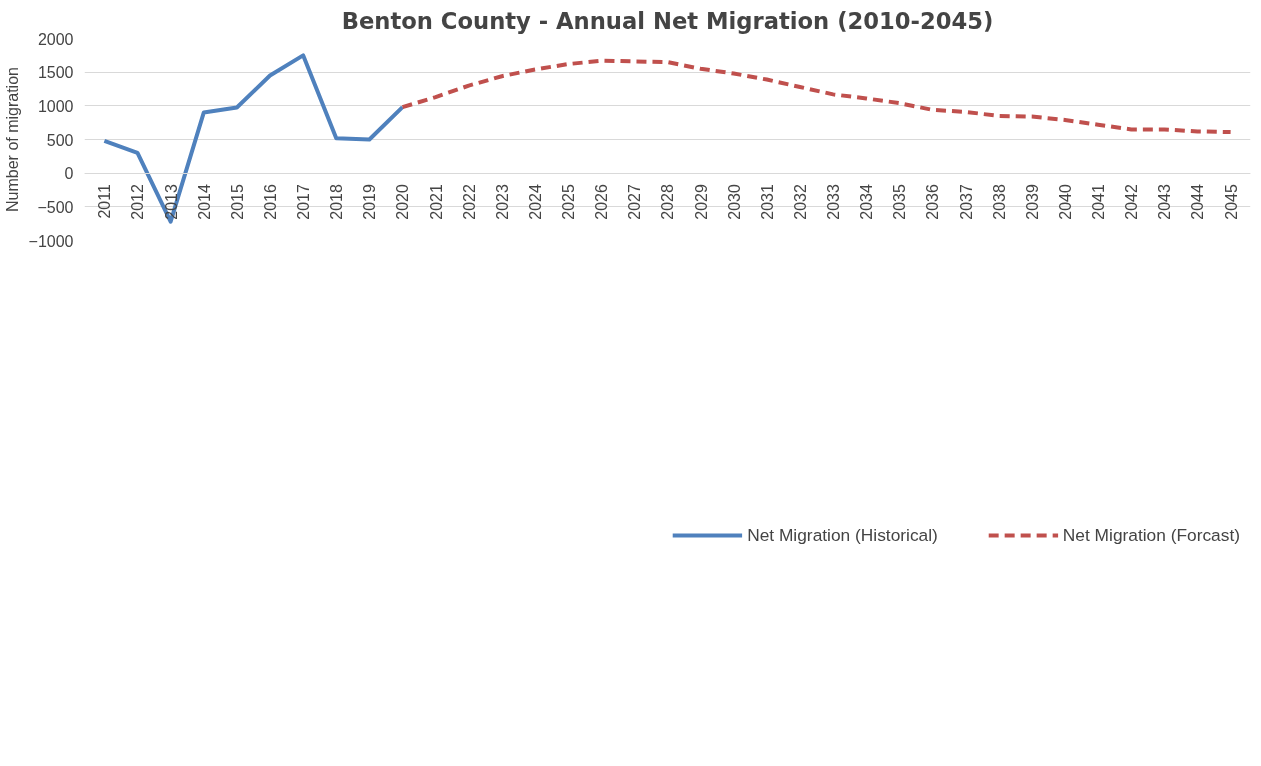 The width and height of the screenshot is (1261, 766). What do you see at coordinates (767, 202) in the screenshot?
I see `x-tick-label: 2031` at bounding box center [767, 202].